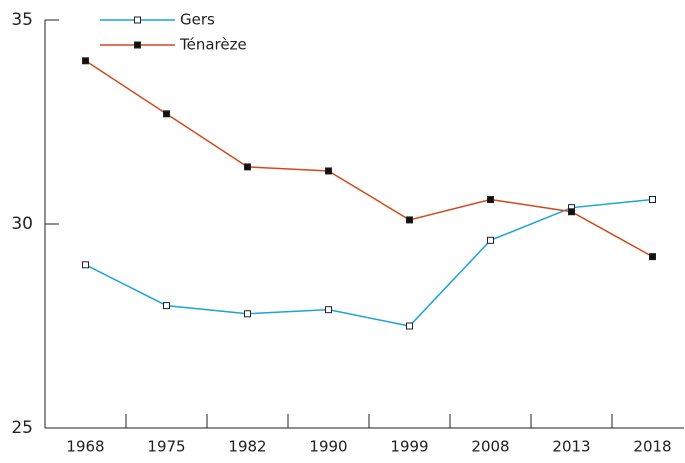  Describe the element at coordinates (166, 447) in the screenshot. I see `x-tick-label: 1975` at that location.